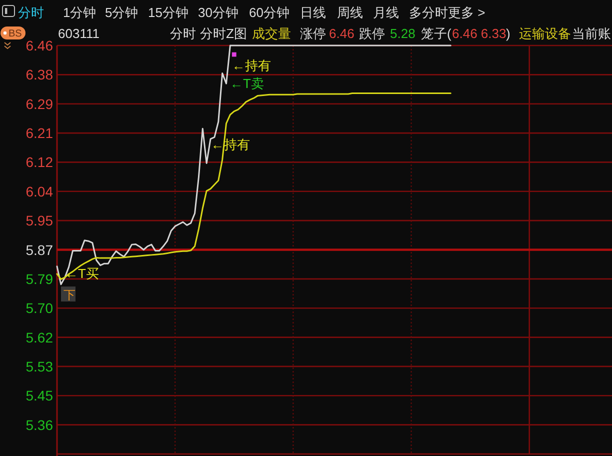 This screenshot has width=612, height=456. I want to click on text: 多分时, so click(428, 12).